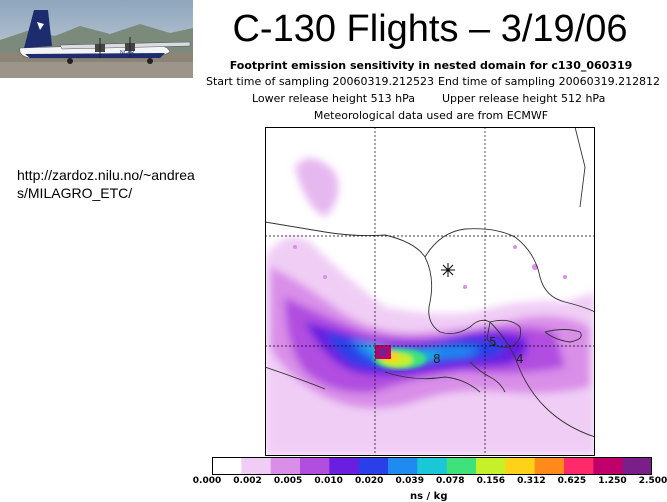 This screenshot has width=667, height=502. Describe the element at coordinates (430, 29) in the screenshot. I see `slide-title: C-130 Flights – 3/19/06` at that location.